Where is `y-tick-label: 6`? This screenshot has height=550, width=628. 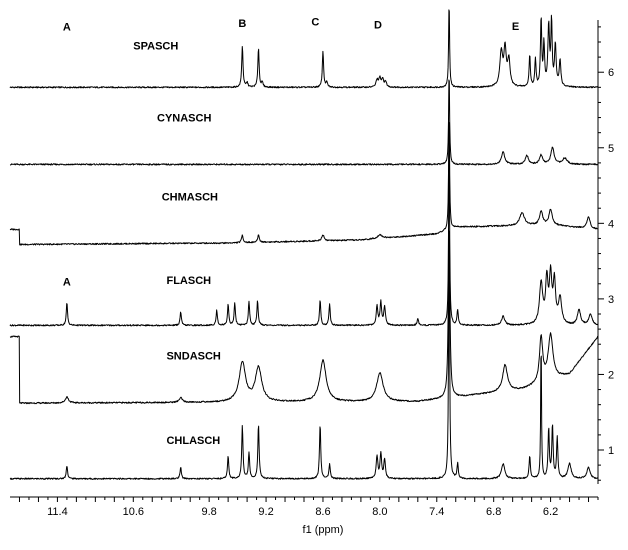
y-tick-label: 6 is located at coordinates (611, 73).